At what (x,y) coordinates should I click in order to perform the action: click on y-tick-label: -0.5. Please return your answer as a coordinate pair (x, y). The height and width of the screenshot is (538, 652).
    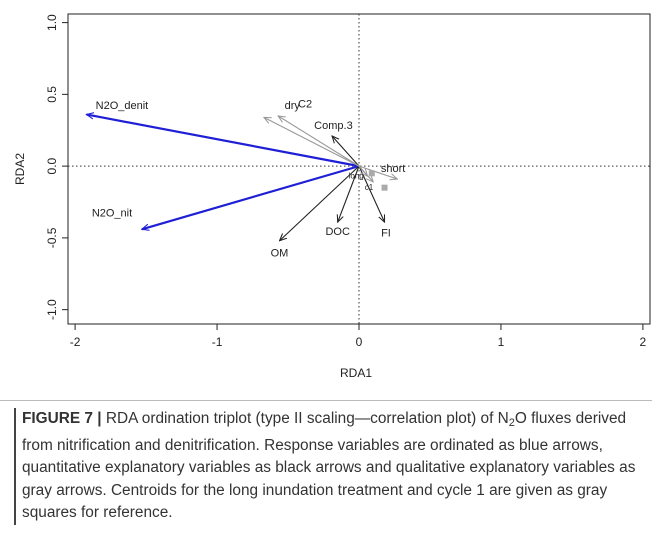
    Looking at the image, I should click on (52, 237).